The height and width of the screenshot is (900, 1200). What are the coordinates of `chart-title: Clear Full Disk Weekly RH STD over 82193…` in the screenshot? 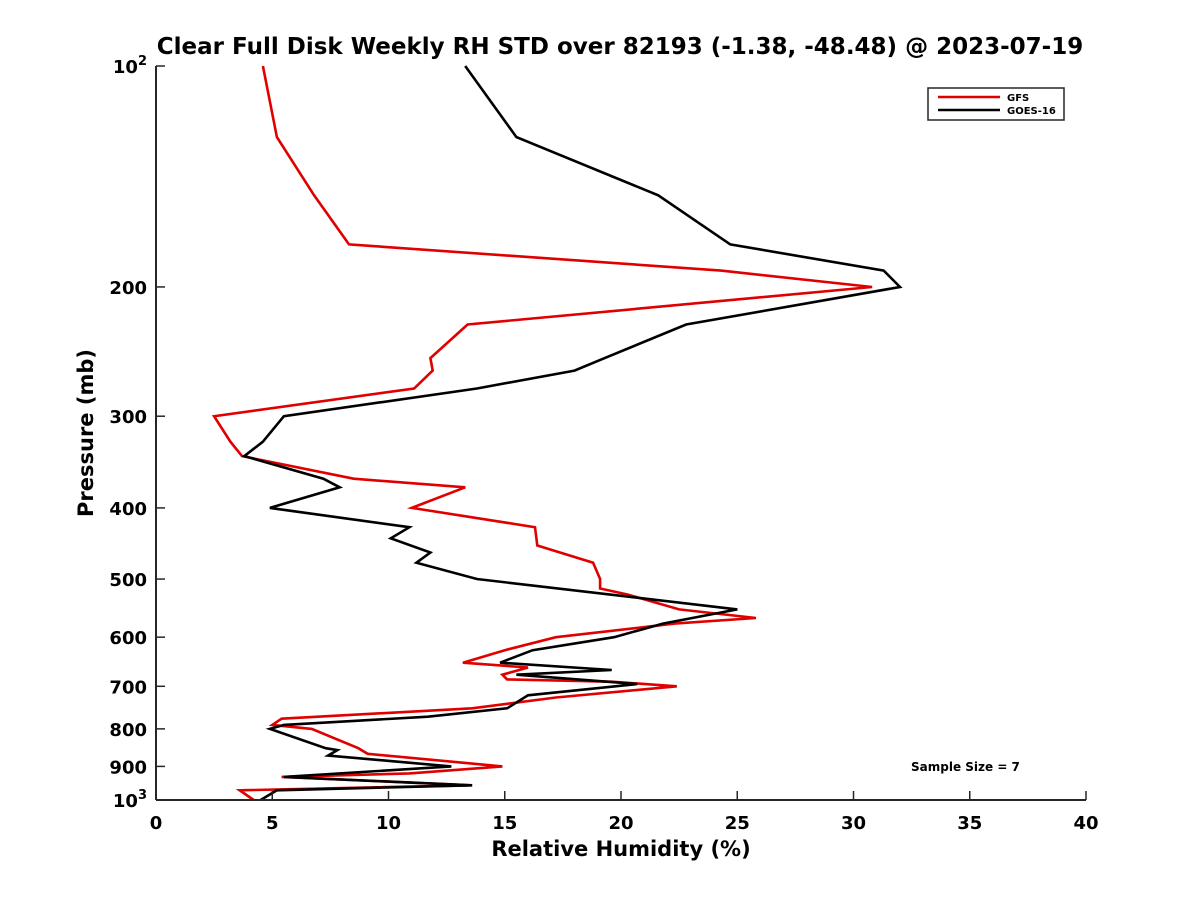 It's located at (620, 47).